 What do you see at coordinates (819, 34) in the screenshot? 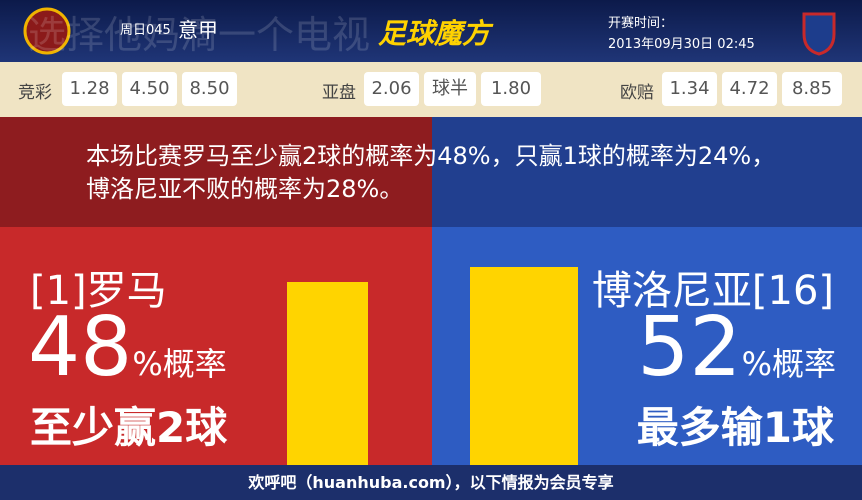
I see `away-logo` at bounding box center [819, 34].